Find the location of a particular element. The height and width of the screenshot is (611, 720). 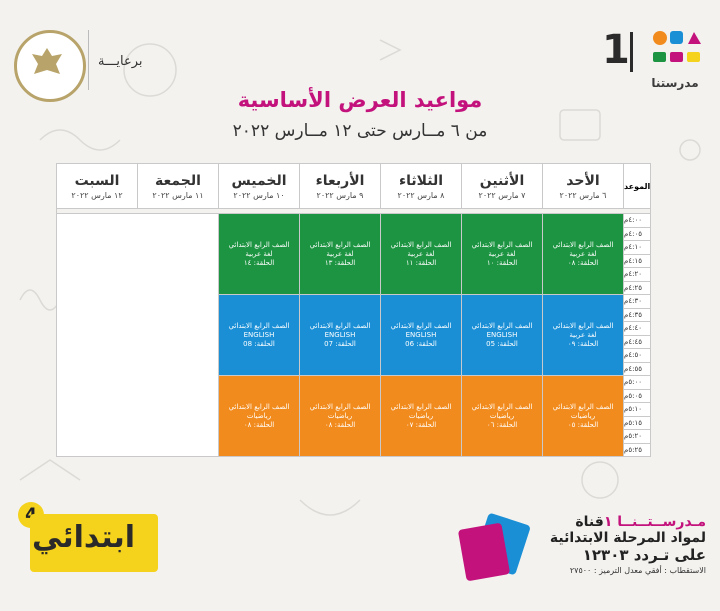

day-header-wed: الأربعاء ٩ مارس ٢٠٢٢ is located at coordinates (340, 186).